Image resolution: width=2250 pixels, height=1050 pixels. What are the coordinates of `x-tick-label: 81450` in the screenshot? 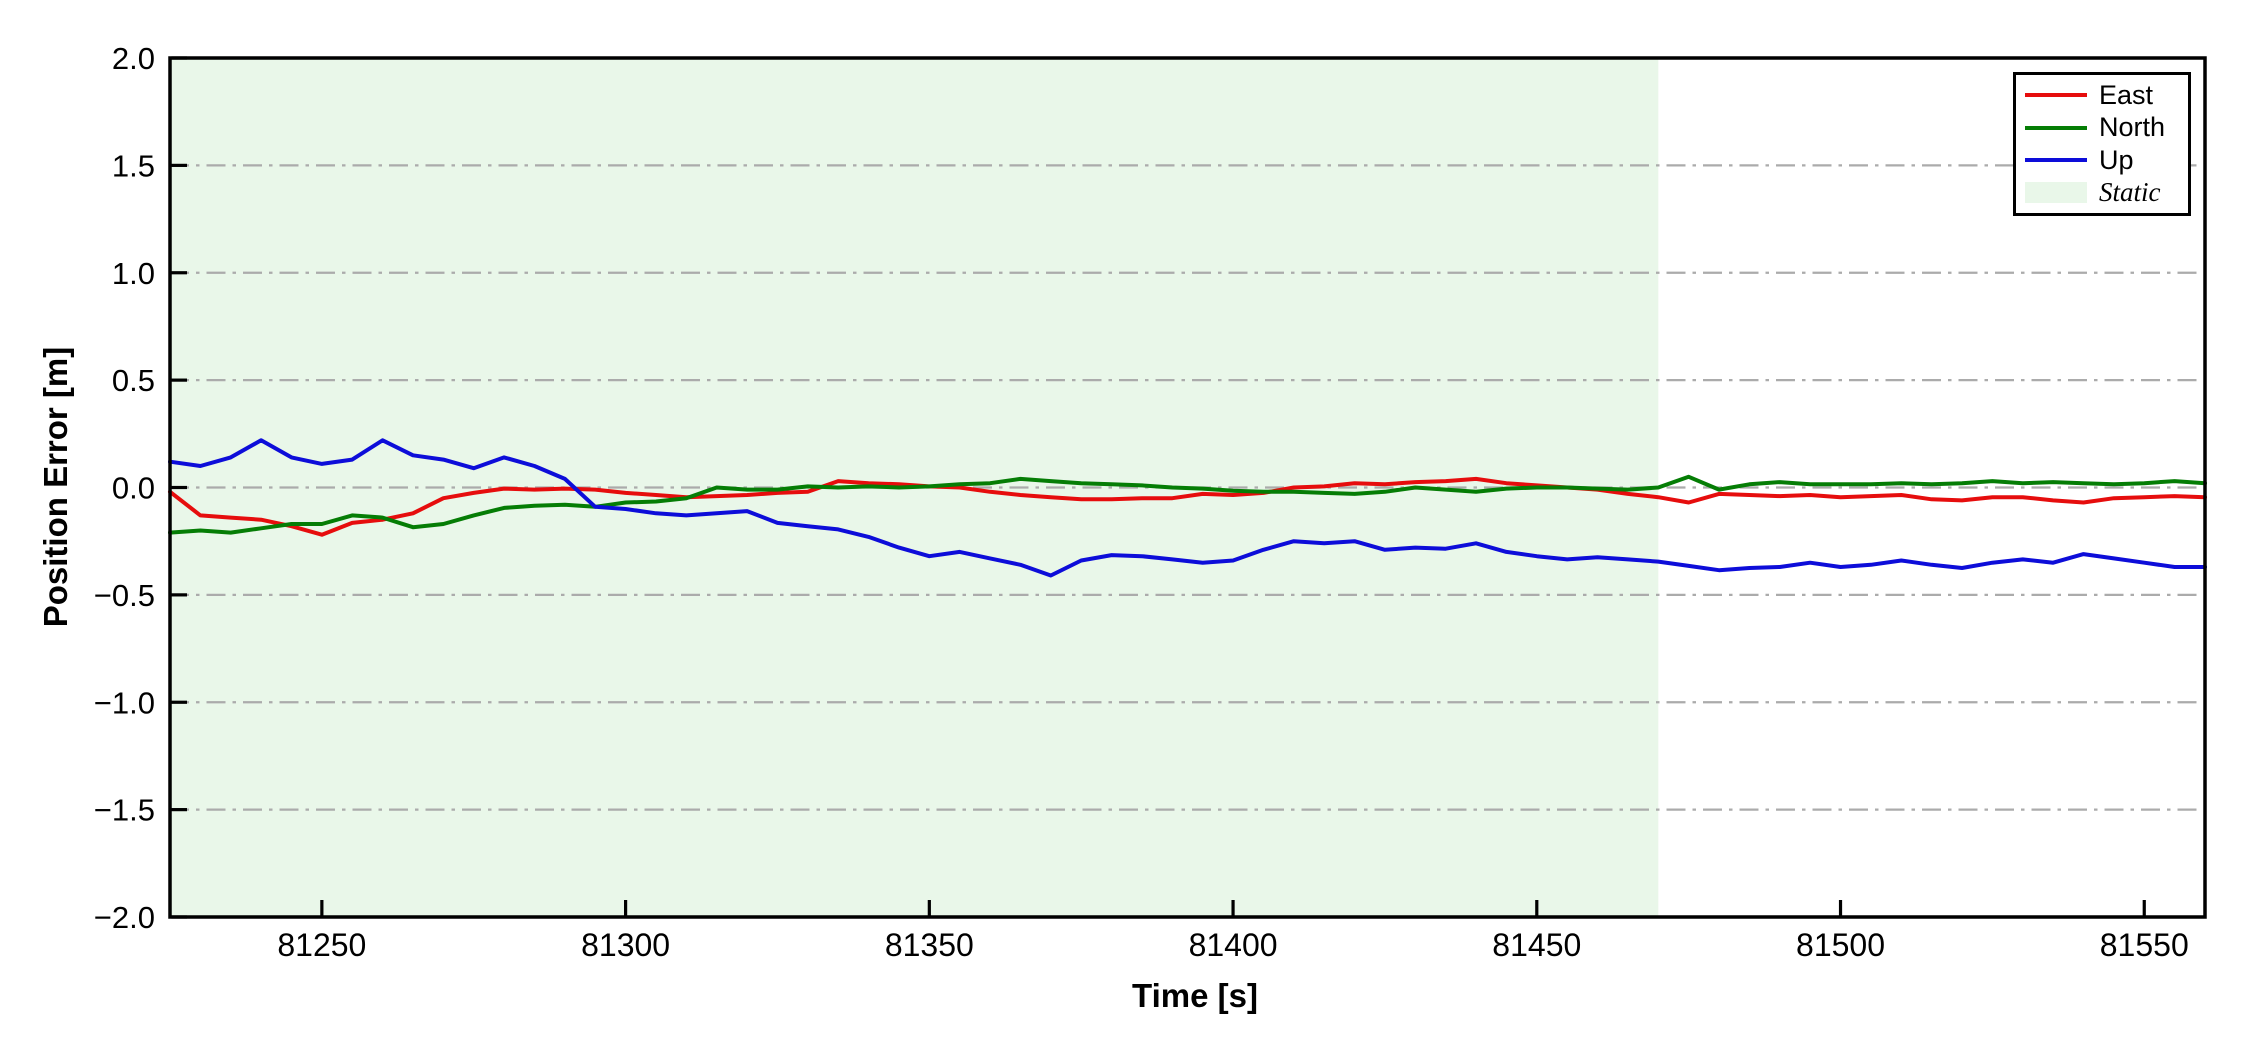 It's located at (1536, 945).